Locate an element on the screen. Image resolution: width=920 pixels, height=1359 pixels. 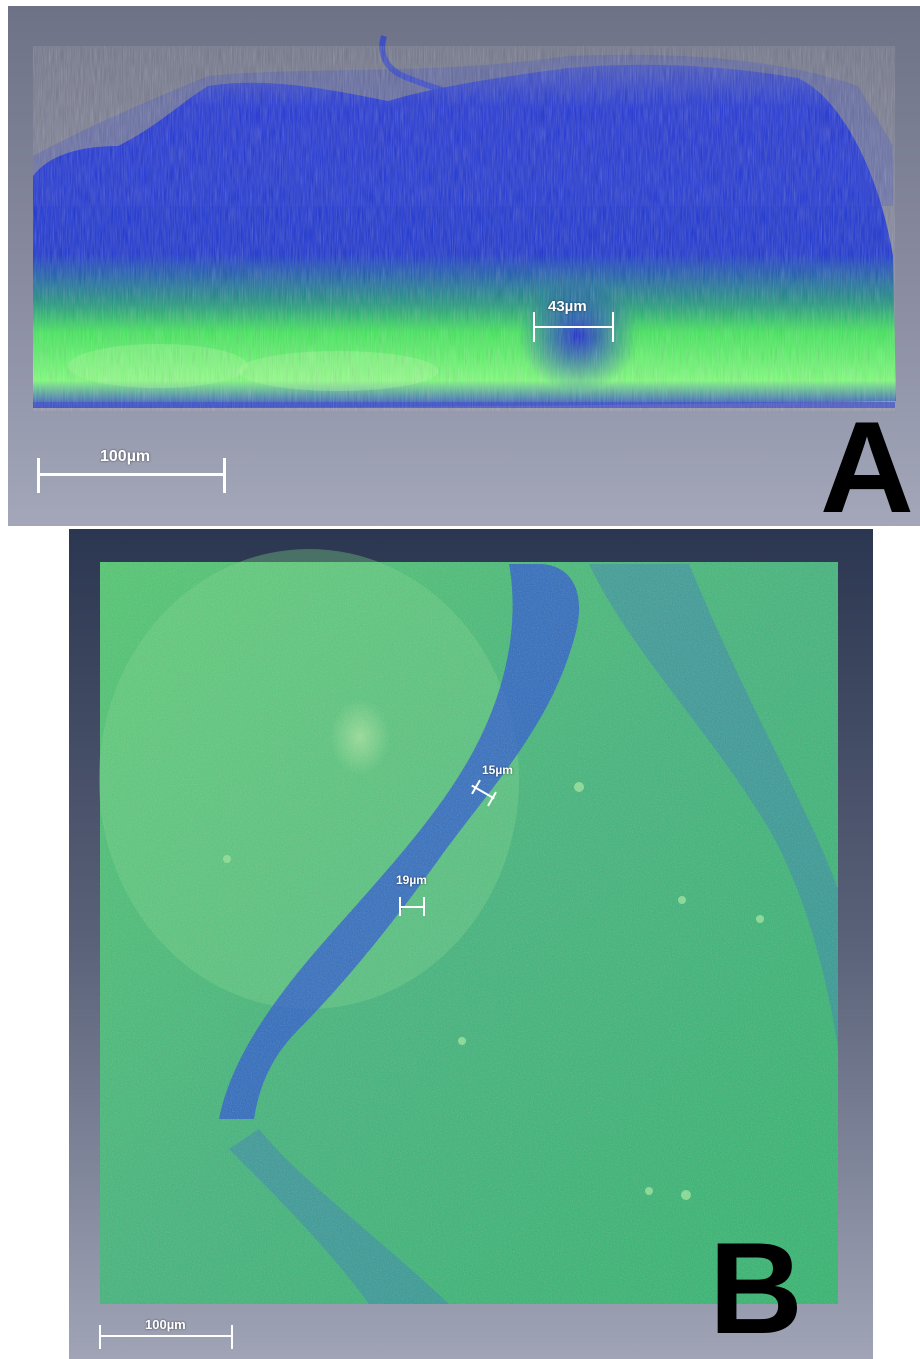
scalebar-b-tick-right is located at coordinates (232, 1337).